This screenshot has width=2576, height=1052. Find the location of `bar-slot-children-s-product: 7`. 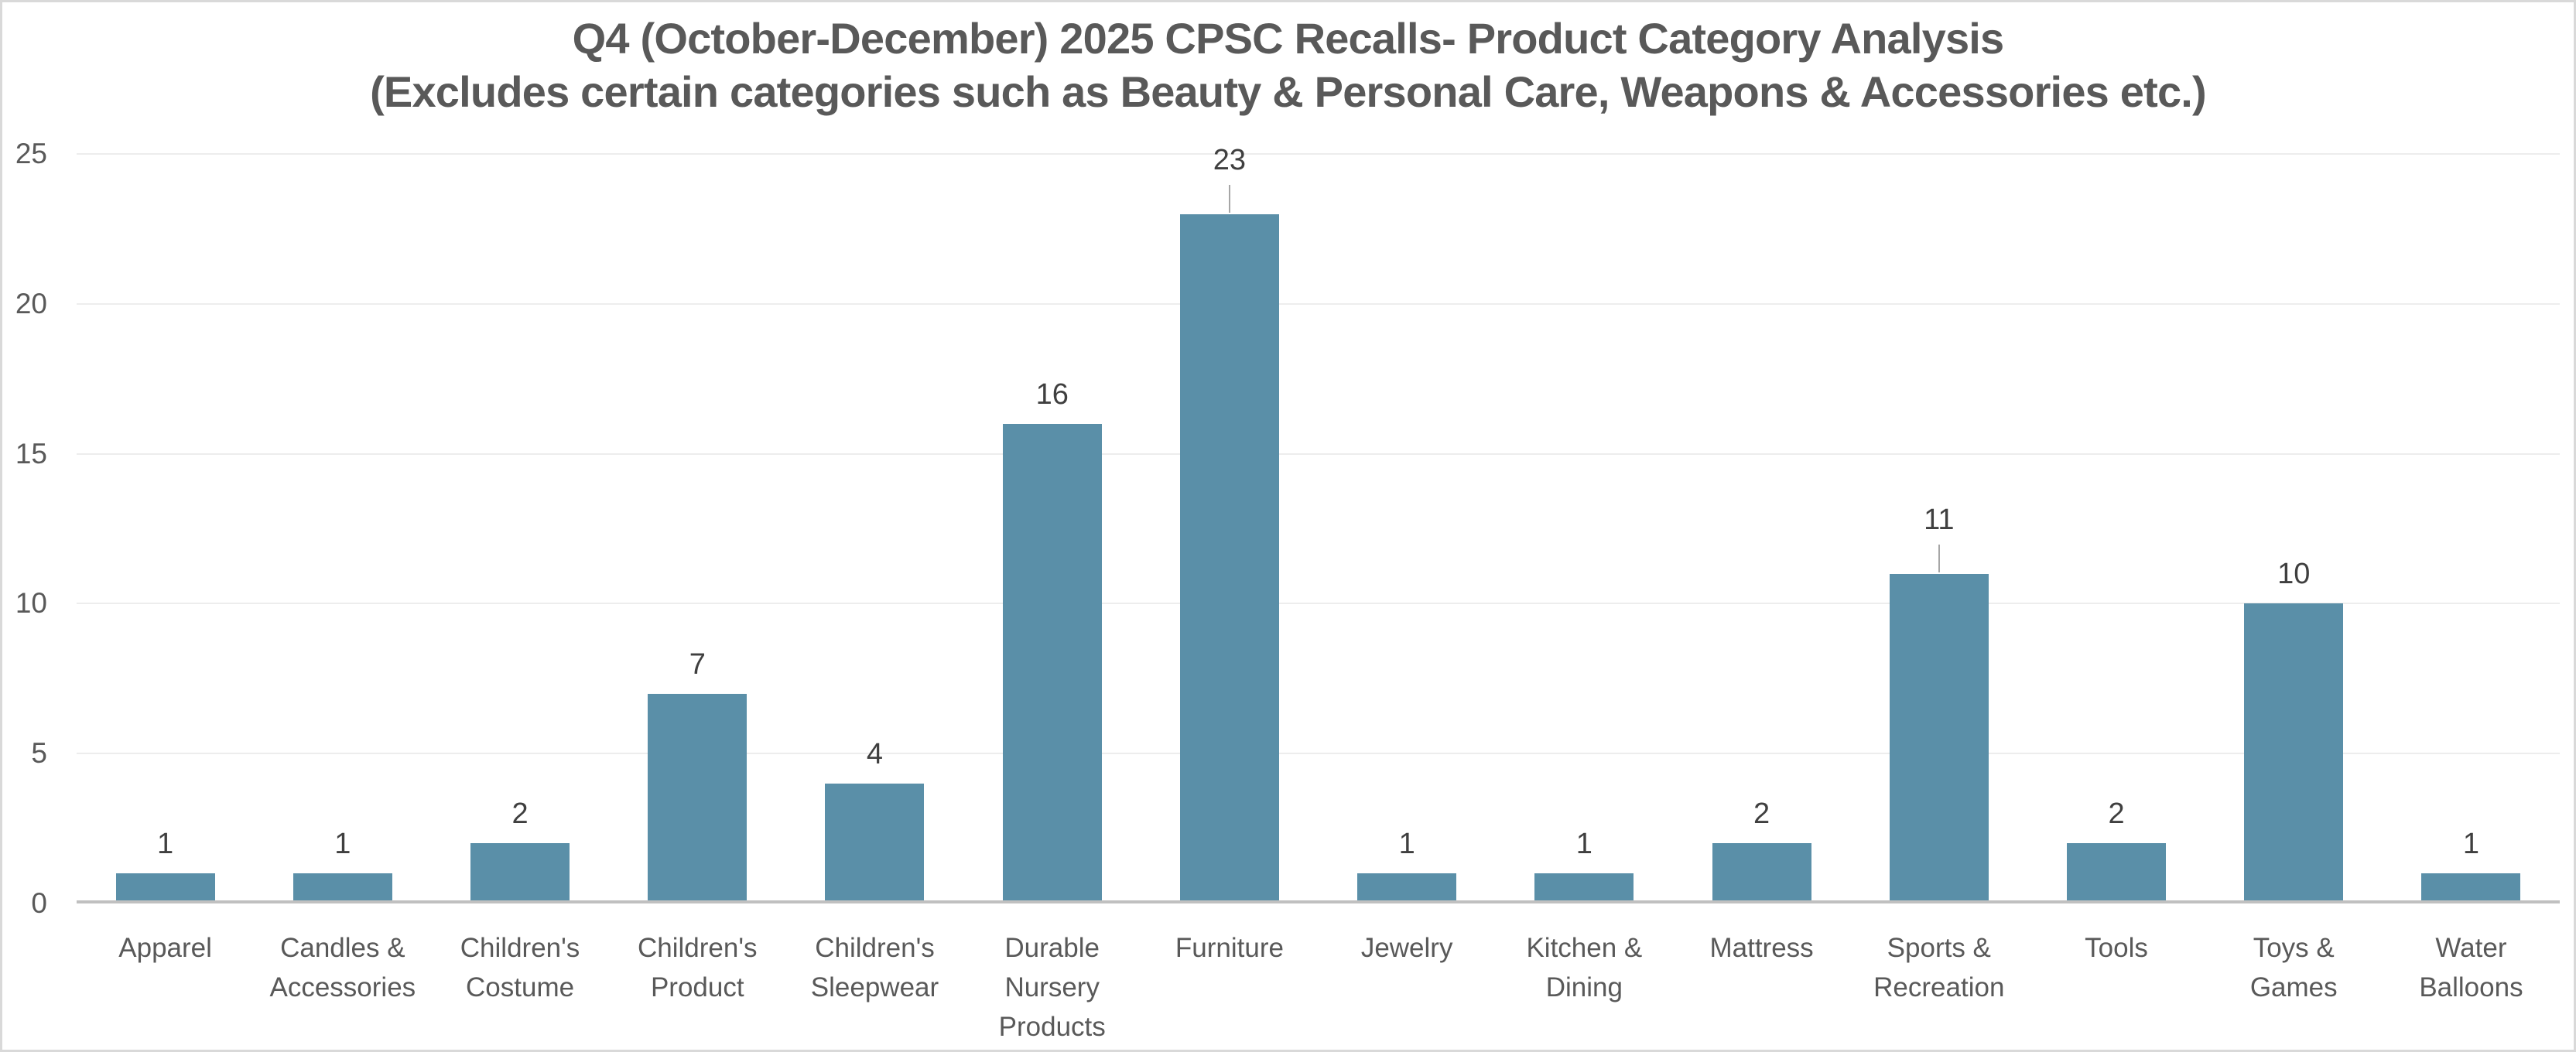

bar-slot-children-s-product: 7 is located at coordinates (698, 528).